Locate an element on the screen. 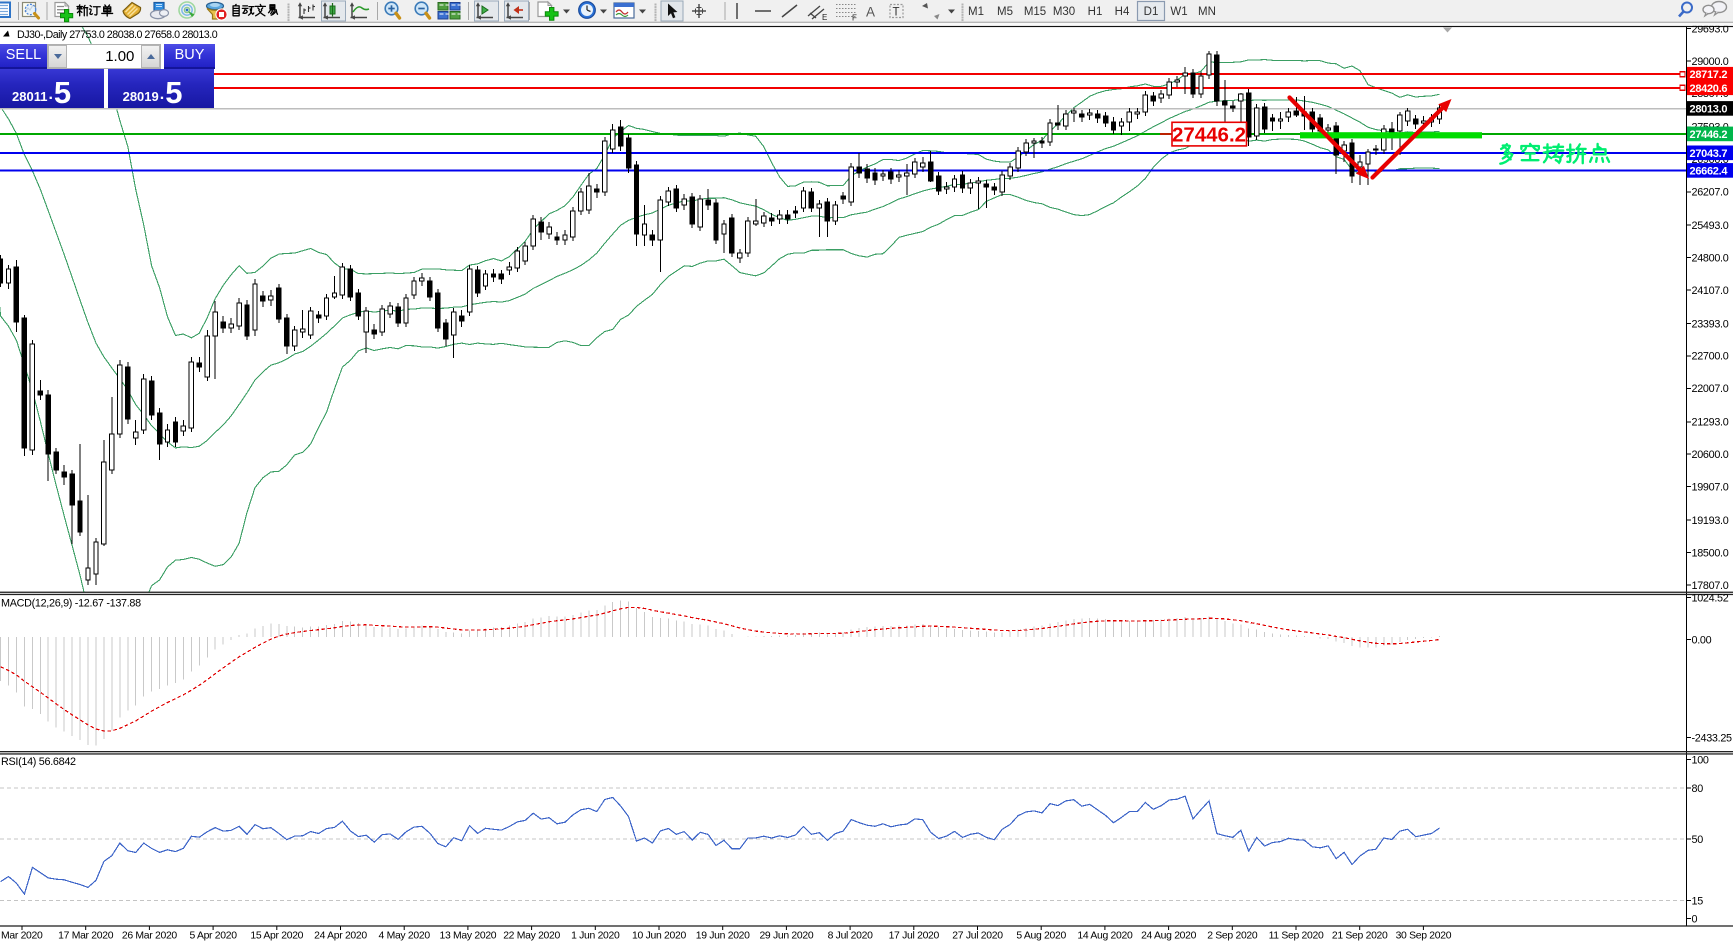 The height and width of the screenshot is (942, 1733). svg-text: -2433.25 is located at coordinates (1712, 738).